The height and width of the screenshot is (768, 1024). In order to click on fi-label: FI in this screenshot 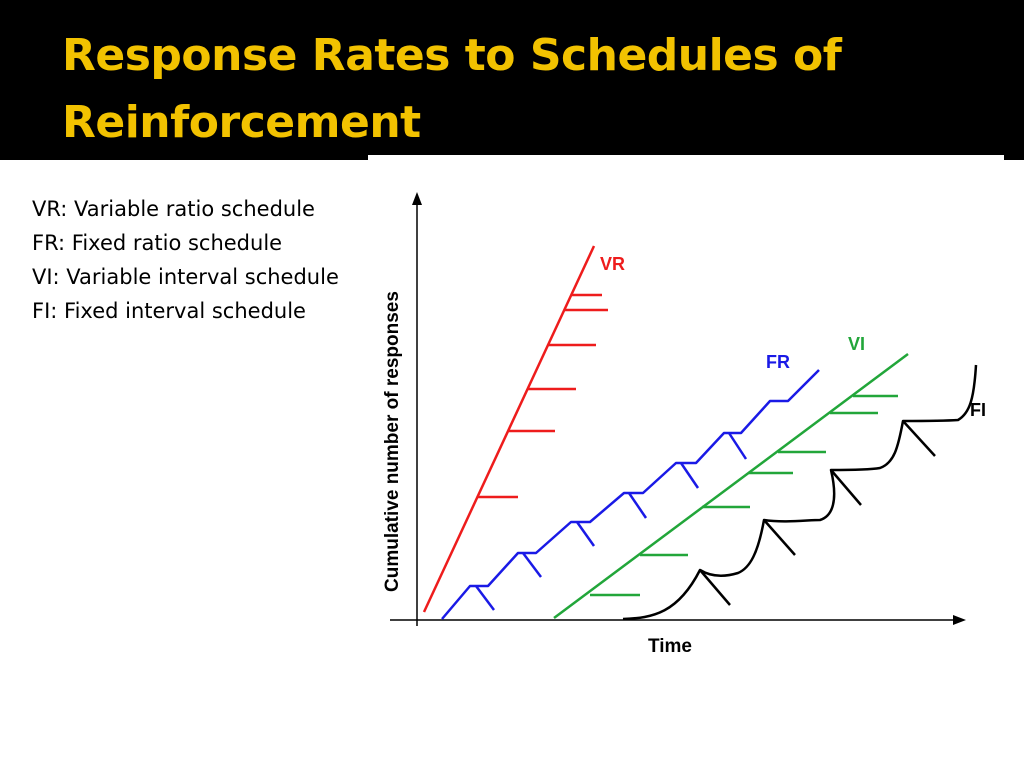, I will do `click(978, 410)`.